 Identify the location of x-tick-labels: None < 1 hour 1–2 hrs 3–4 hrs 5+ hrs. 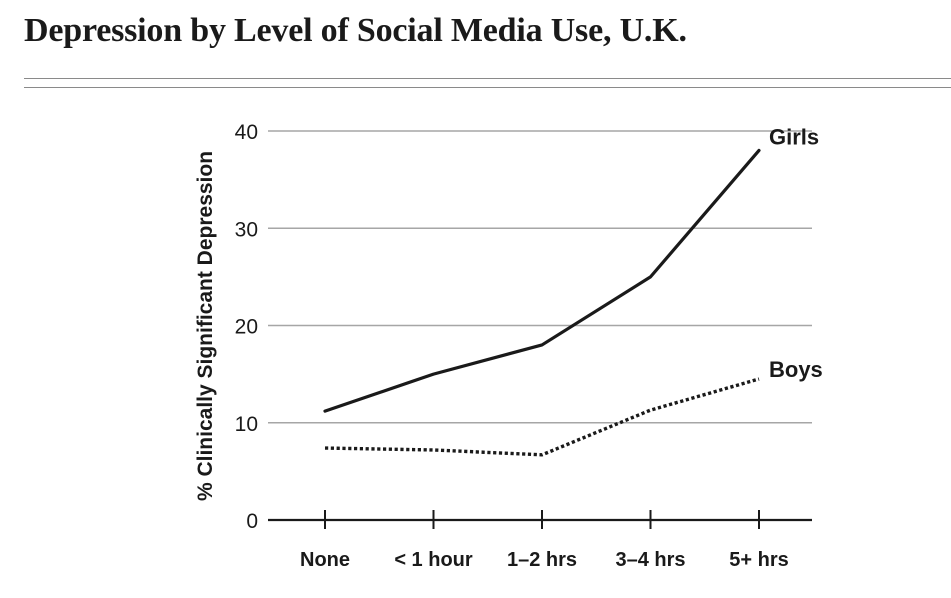
(544, 560).